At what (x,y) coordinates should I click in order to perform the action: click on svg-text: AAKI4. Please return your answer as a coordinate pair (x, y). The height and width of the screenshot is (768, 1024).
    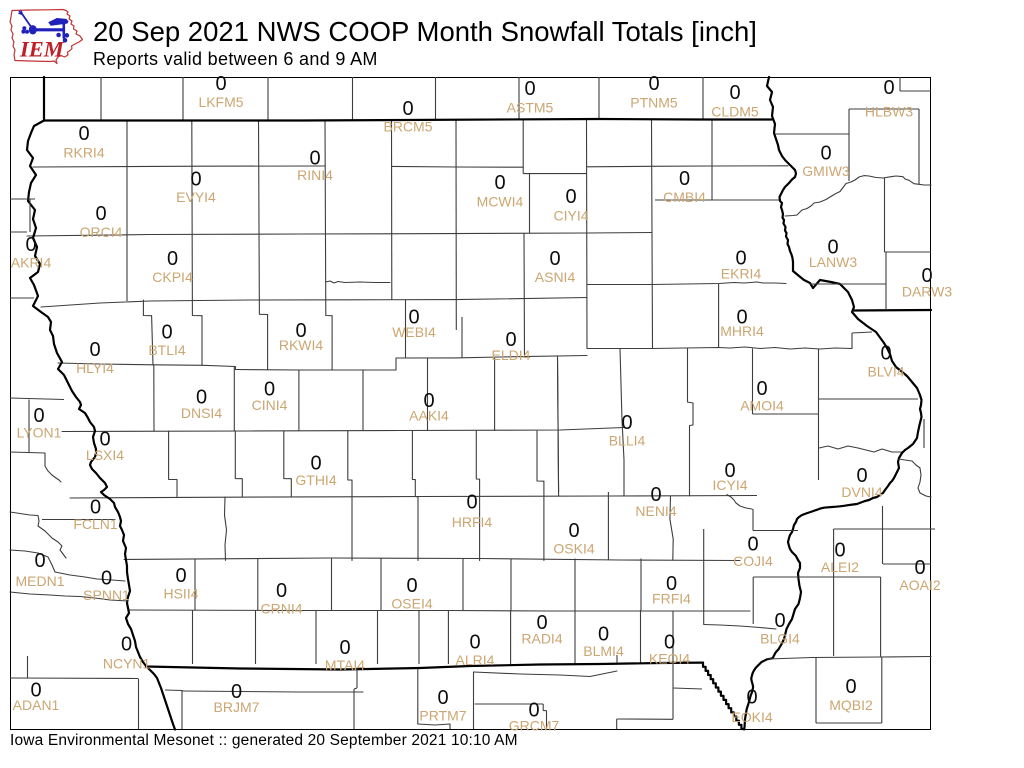
    Looking at the image, I should click on (429, 415).